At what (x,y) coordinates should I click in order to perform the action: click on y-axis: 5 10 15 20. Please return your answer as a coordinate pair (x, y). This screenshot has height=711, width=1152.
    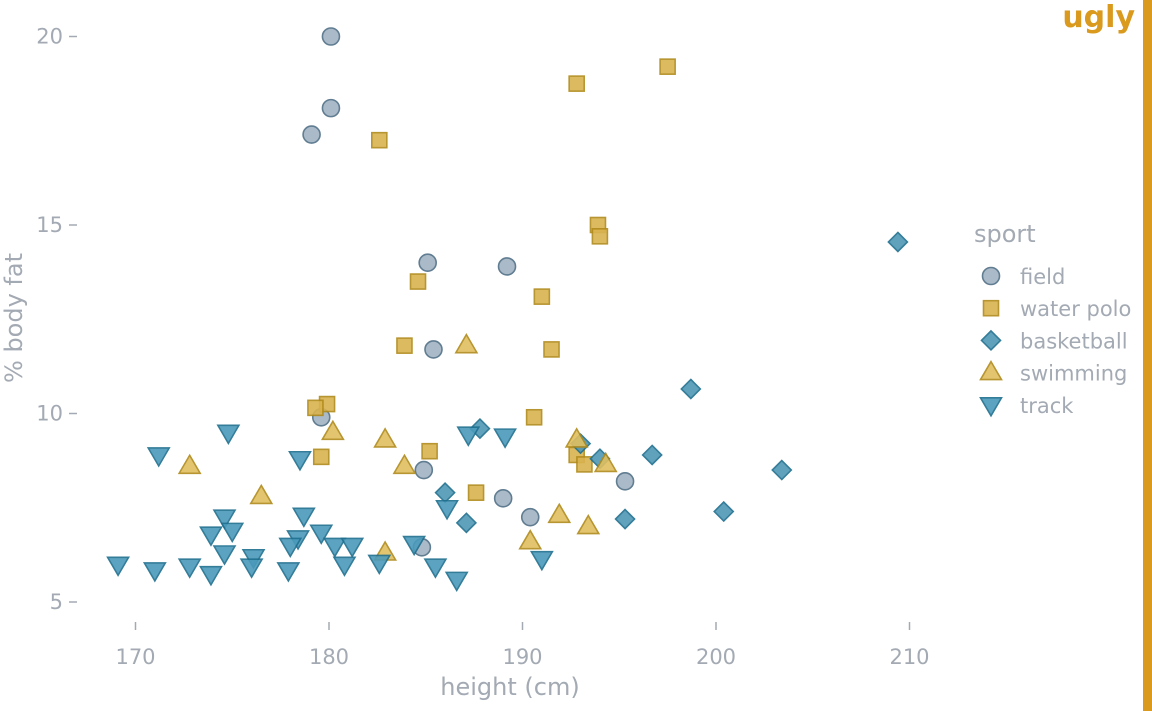
    Looking at the image, I should click on (56, 319).